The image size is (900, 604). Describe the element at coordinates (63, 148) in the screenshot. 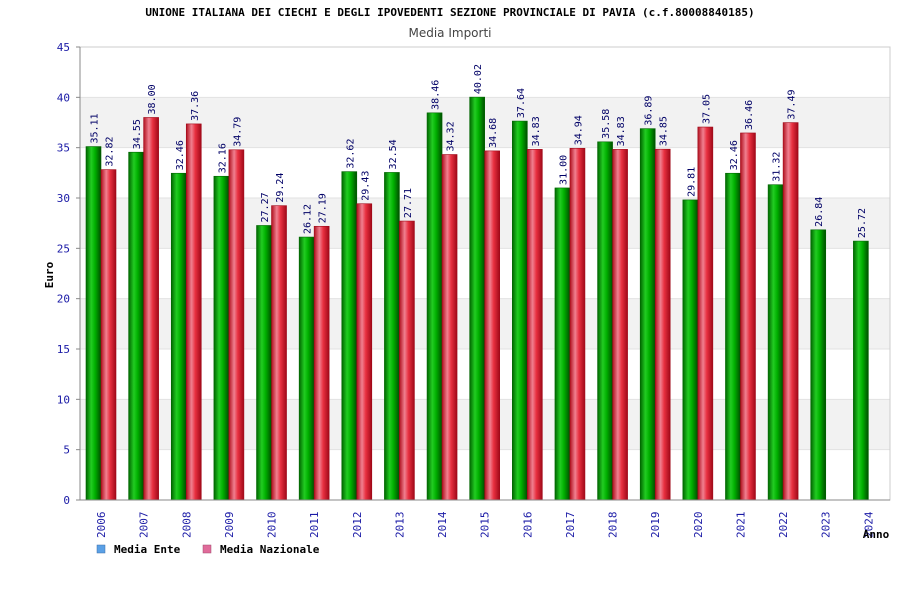

I see `y-tick-label: 35` at that location.